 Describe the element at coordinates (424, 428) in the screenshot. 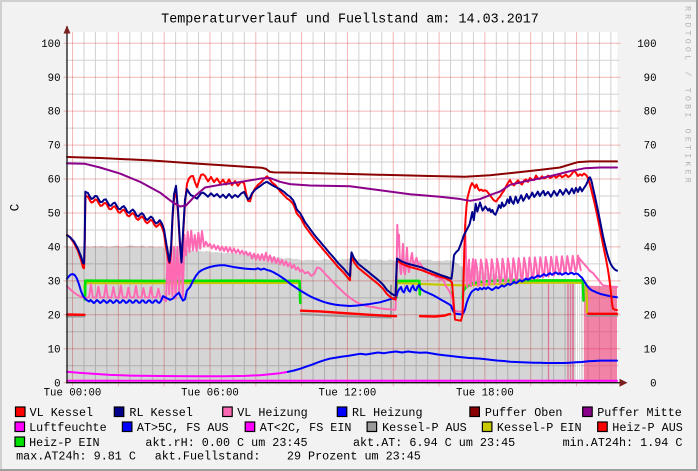

I see `svg-text: Kessel-P AUS` at that location.